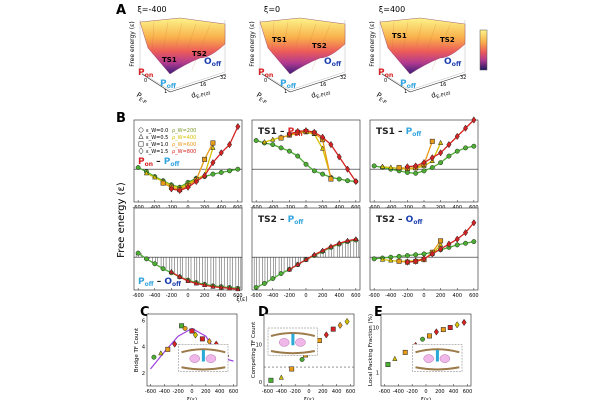  What do you see at coordinates (121, 10) in the screenshot?
I see `panel-label-a: A` at bounding box center [121, 10].